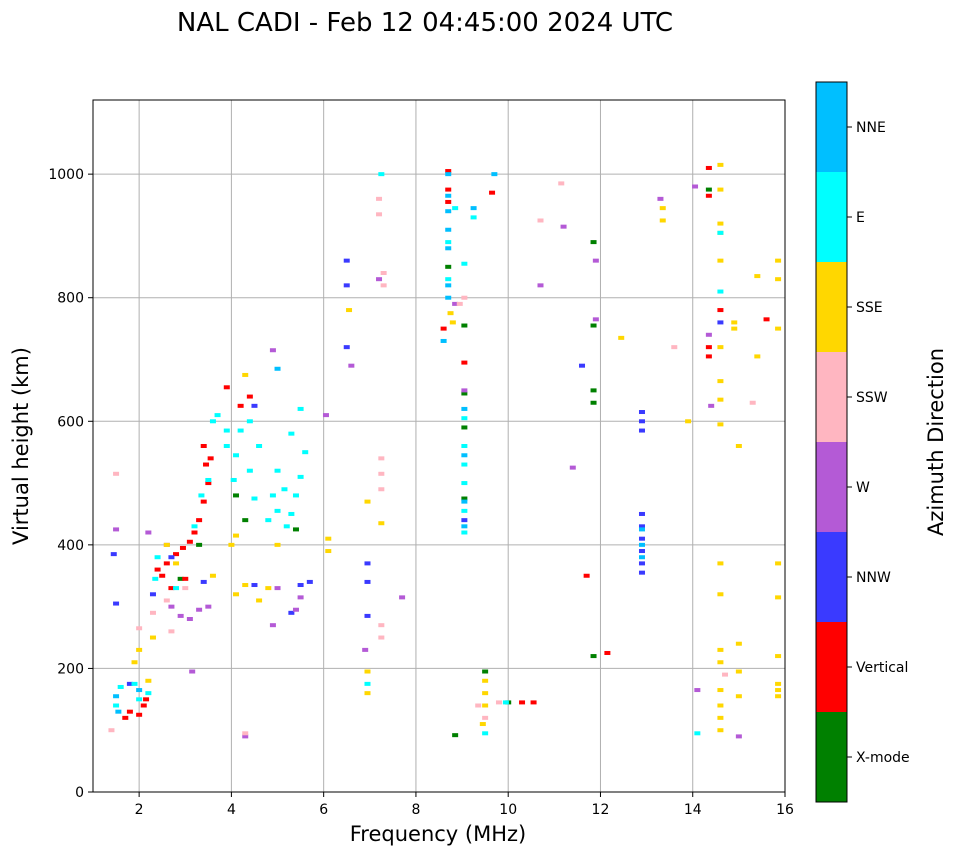 Image resolution: width=958 pixels, height=857 pixels. What do you see at coordinates (323, 810) in the screenshot?
I see `x-tick-label: 6` at bounding box center [323, 810].